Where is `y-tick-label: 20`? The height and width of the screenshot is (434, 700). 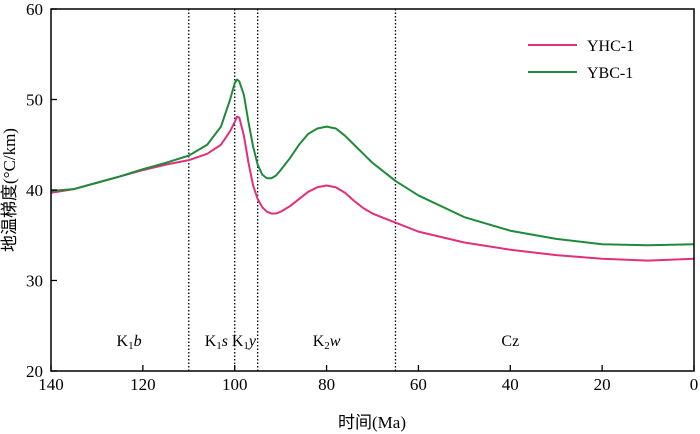 y-tick-label: 20 is located at coordinates (34, 371).